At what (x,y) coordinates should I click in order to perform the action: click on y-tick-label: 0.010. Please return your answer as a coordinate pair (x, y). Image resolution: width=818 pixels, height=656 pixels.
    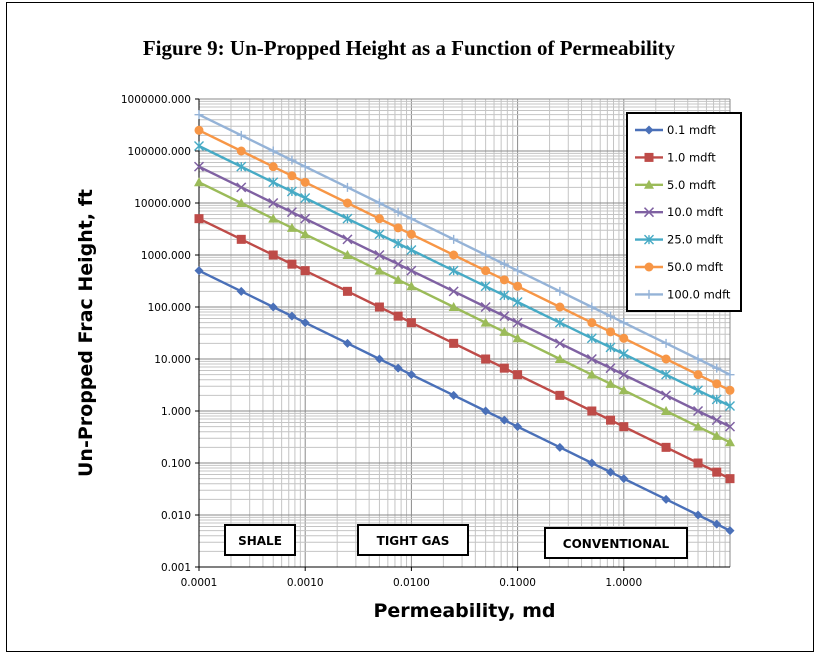
    Looking at the image, I should click on (176, 516).